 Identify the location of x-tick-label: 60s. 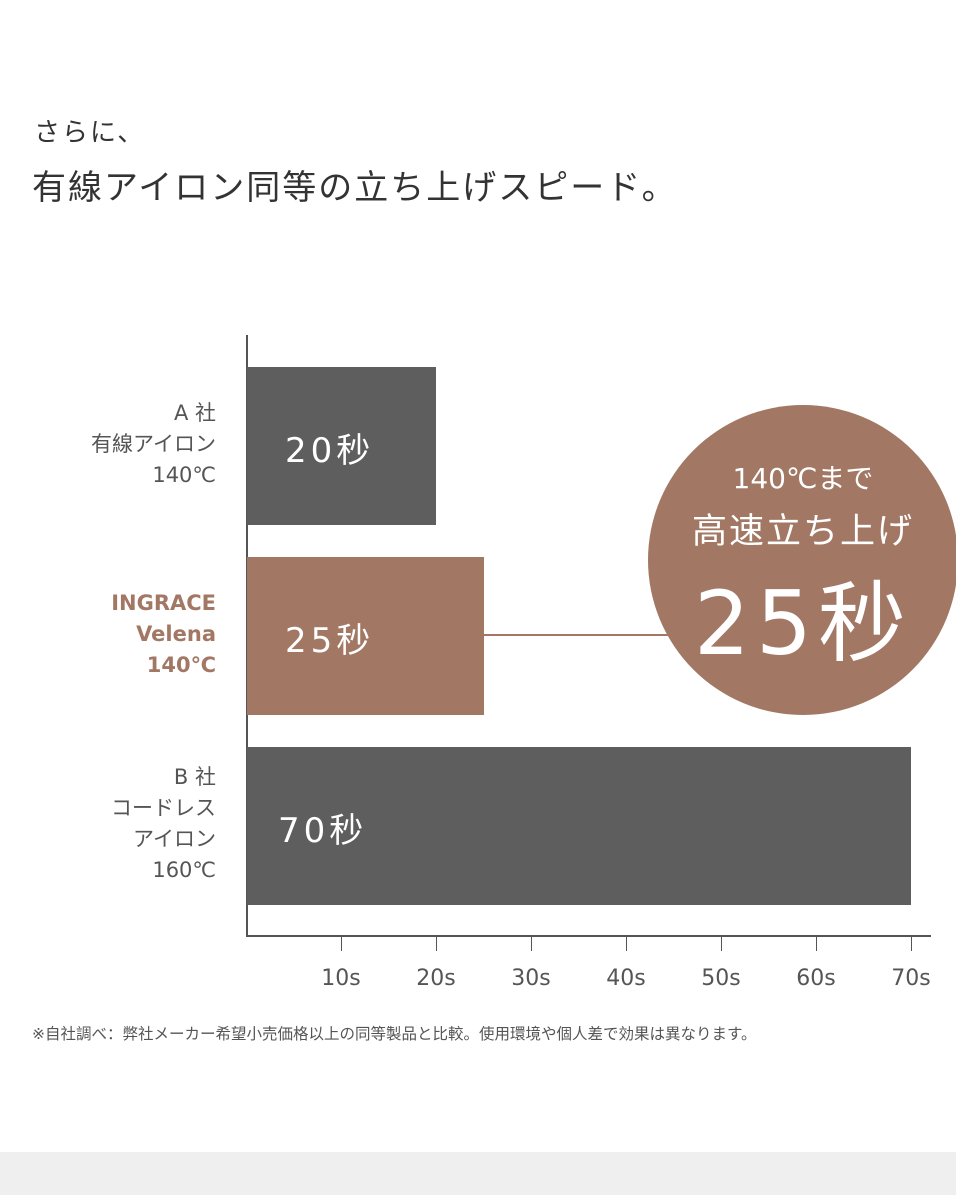
(816, 978).